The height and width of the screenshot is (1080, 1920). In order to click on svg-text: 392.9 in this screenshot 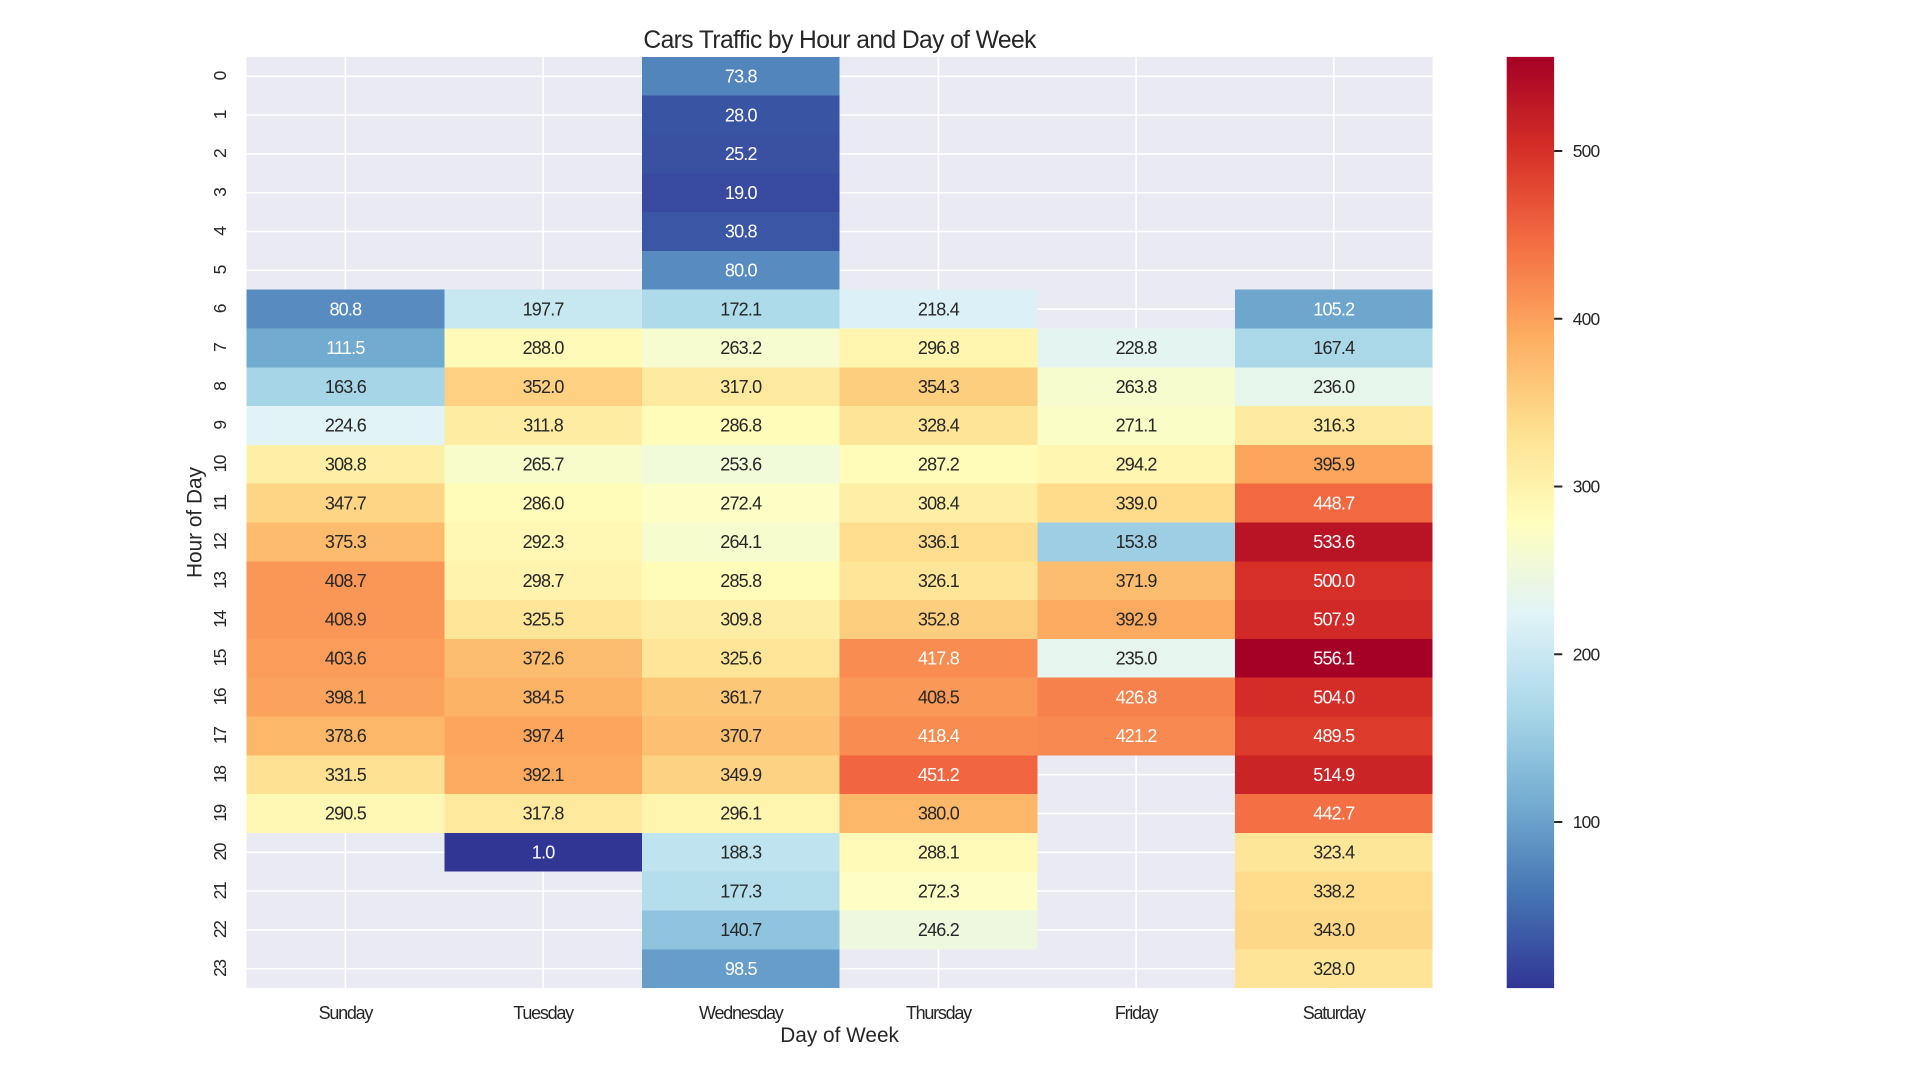, I will do `click(1137, 620)`.